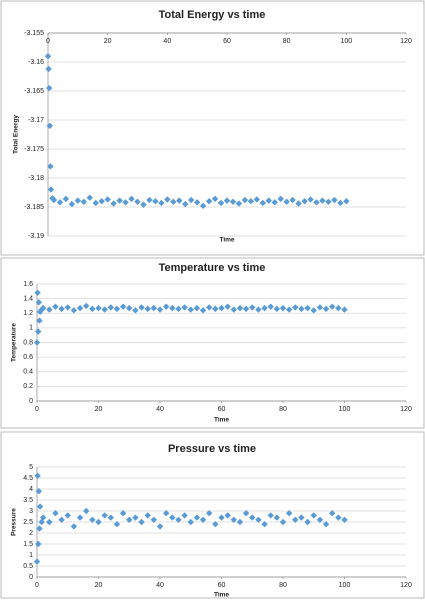  I want to click on y-tick-label: -3.185, so click(34, 207).